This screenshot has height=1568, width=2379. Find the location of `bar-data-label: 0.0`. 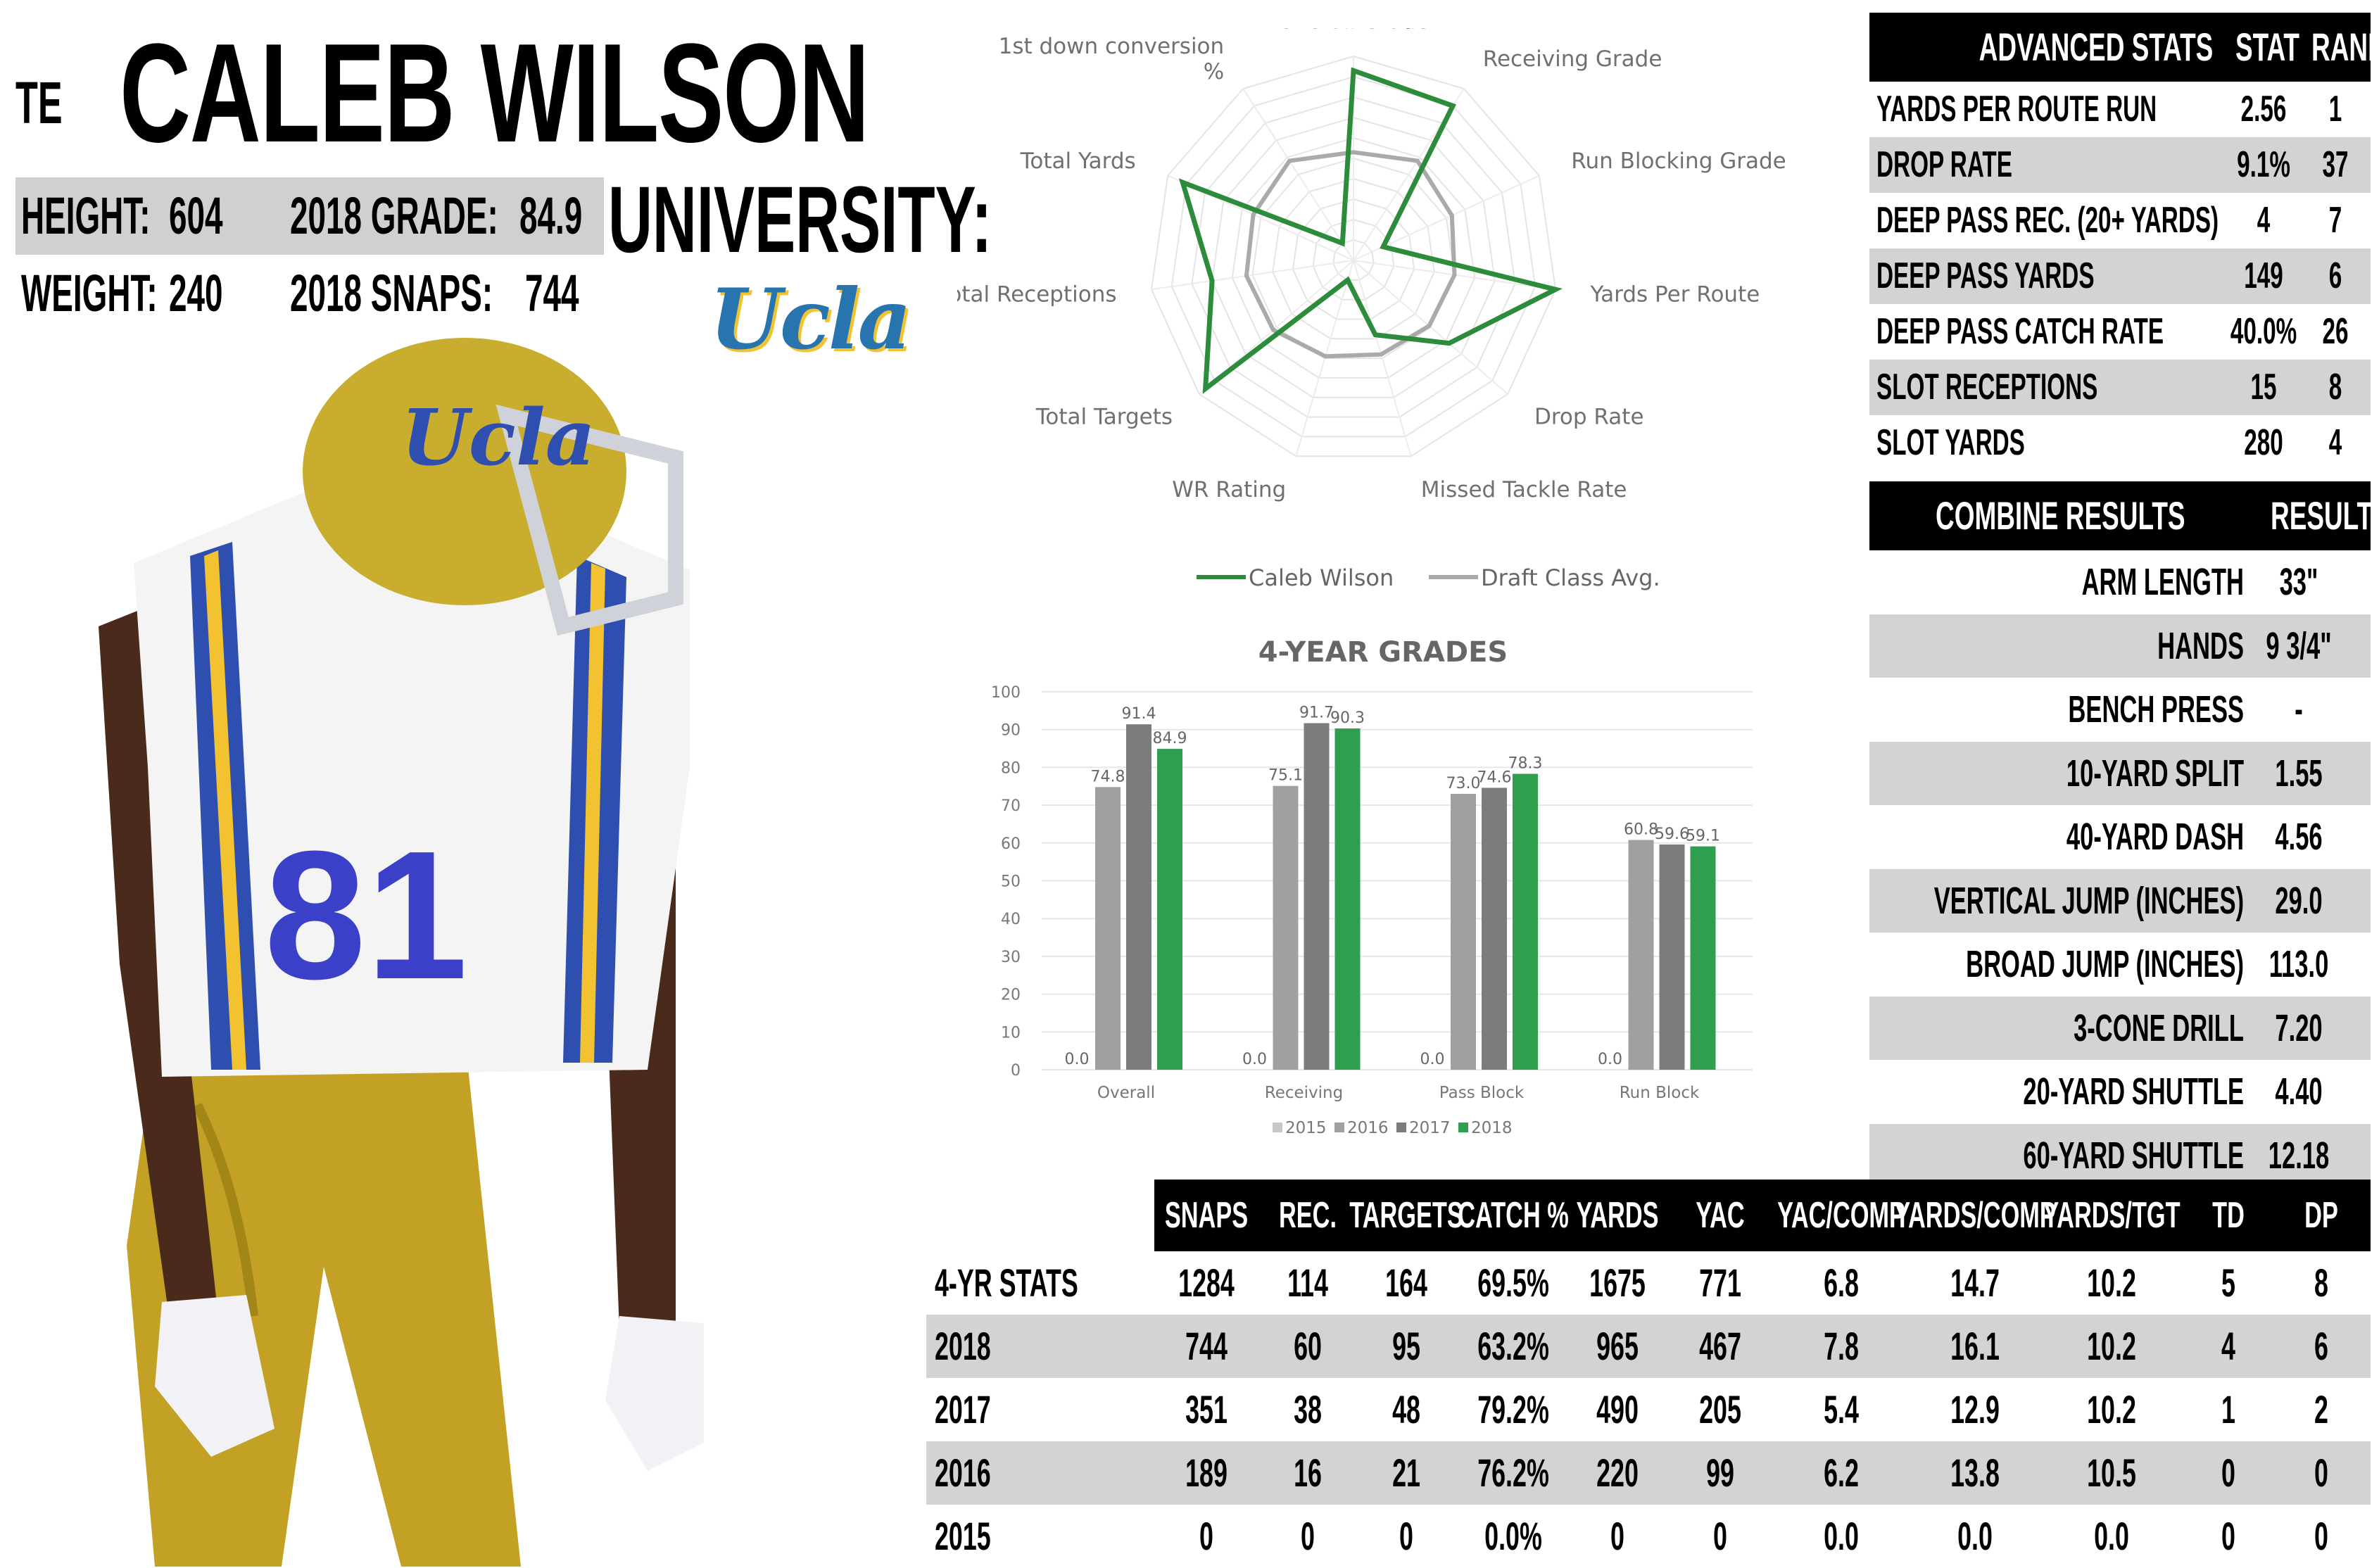

bar-data-label: 0.0 is located at coordinates (1254, 1059).